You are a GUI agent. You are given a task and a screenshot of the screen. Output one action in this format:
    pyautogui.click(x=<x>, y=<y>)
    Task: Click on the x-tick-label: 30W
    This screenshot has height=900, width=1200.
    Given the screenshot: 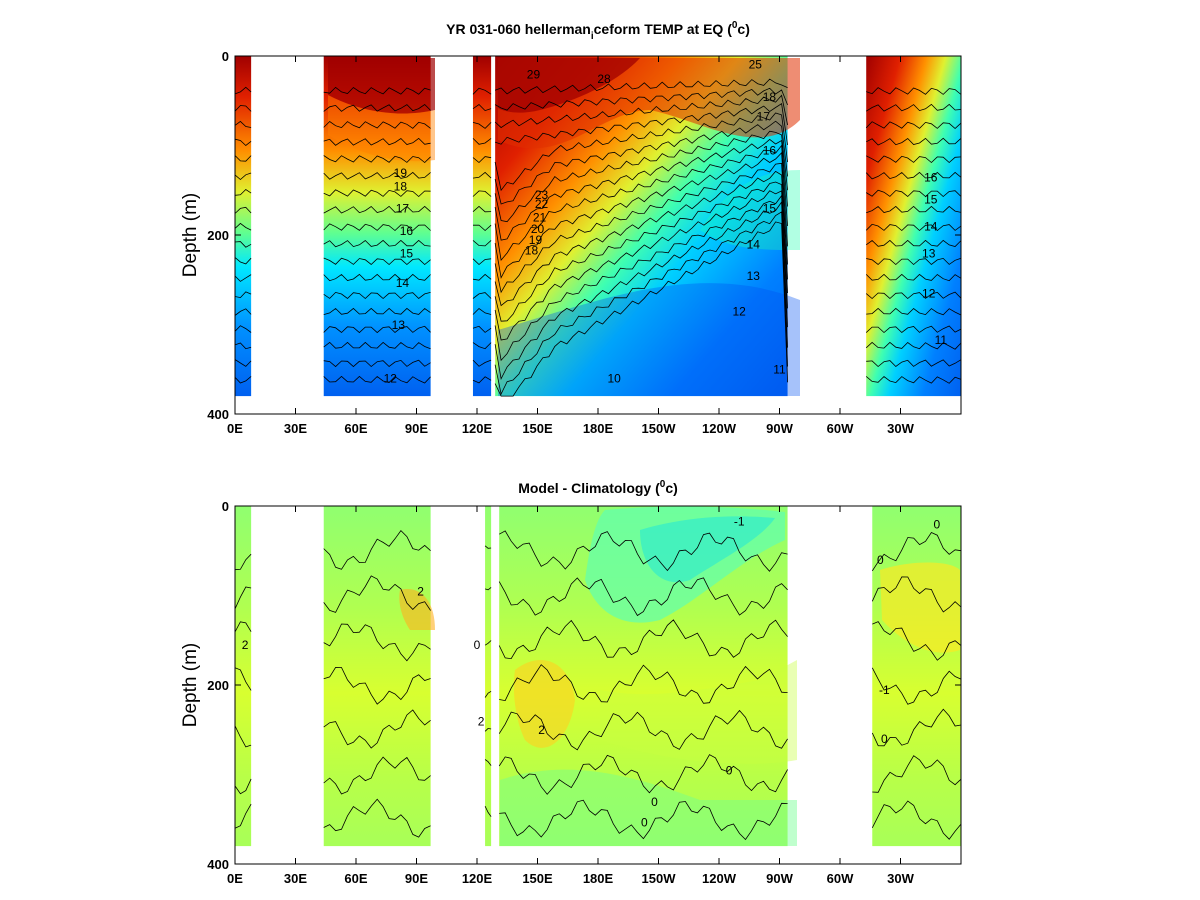 What is the action you would take?
    pyautogui.click(x=900, y=878)
    